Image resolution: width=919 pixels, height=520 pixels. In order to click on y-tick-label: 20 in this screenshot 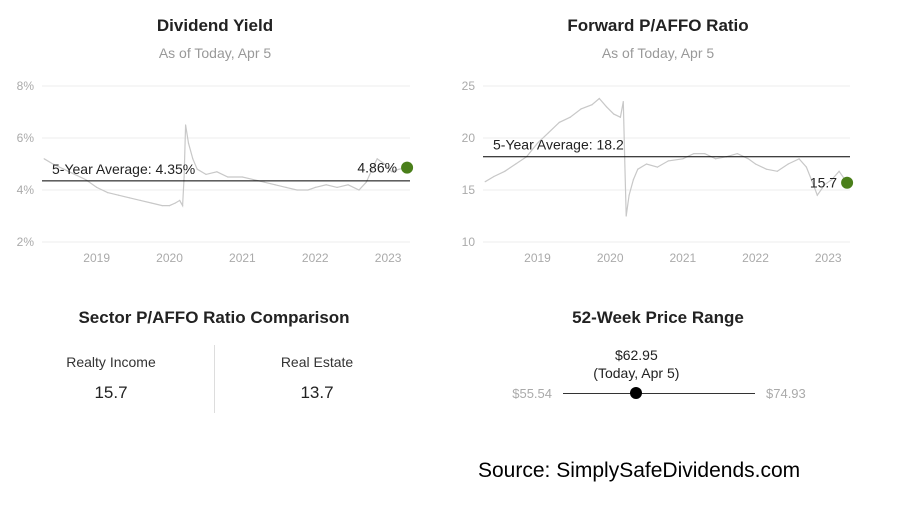, I will do `click(469, 138)`.